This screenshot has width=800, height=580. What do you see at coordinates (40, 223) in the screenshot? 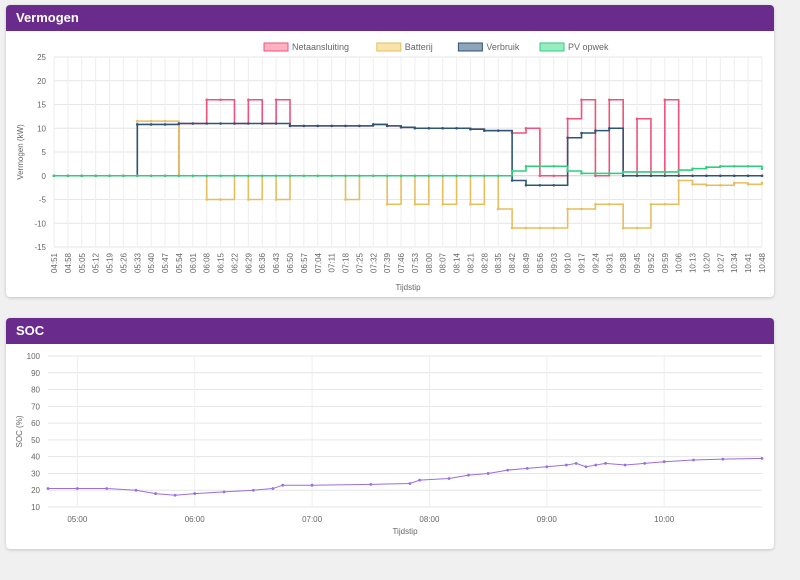
I see `y-tick-label: -10` at bounding box center [40, 223].